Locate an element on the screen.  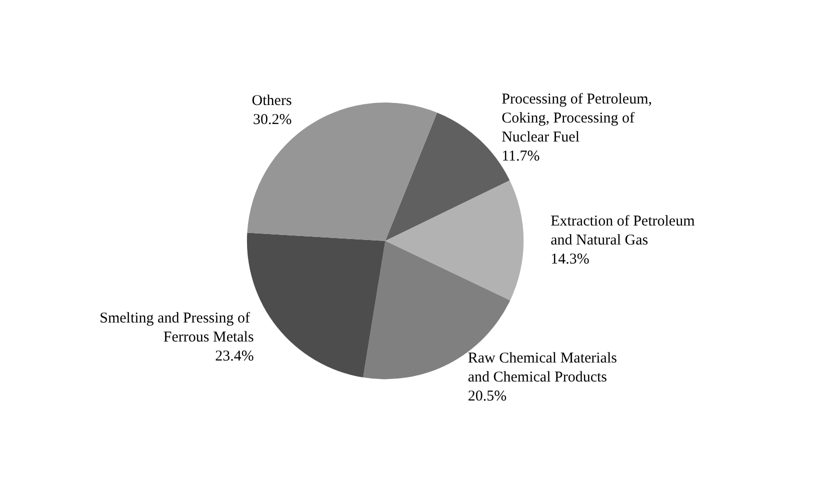
slice-label: Processing of Petroleum, Coking, Processing of Nuclear Fuel is located at coordinates (579, 119).